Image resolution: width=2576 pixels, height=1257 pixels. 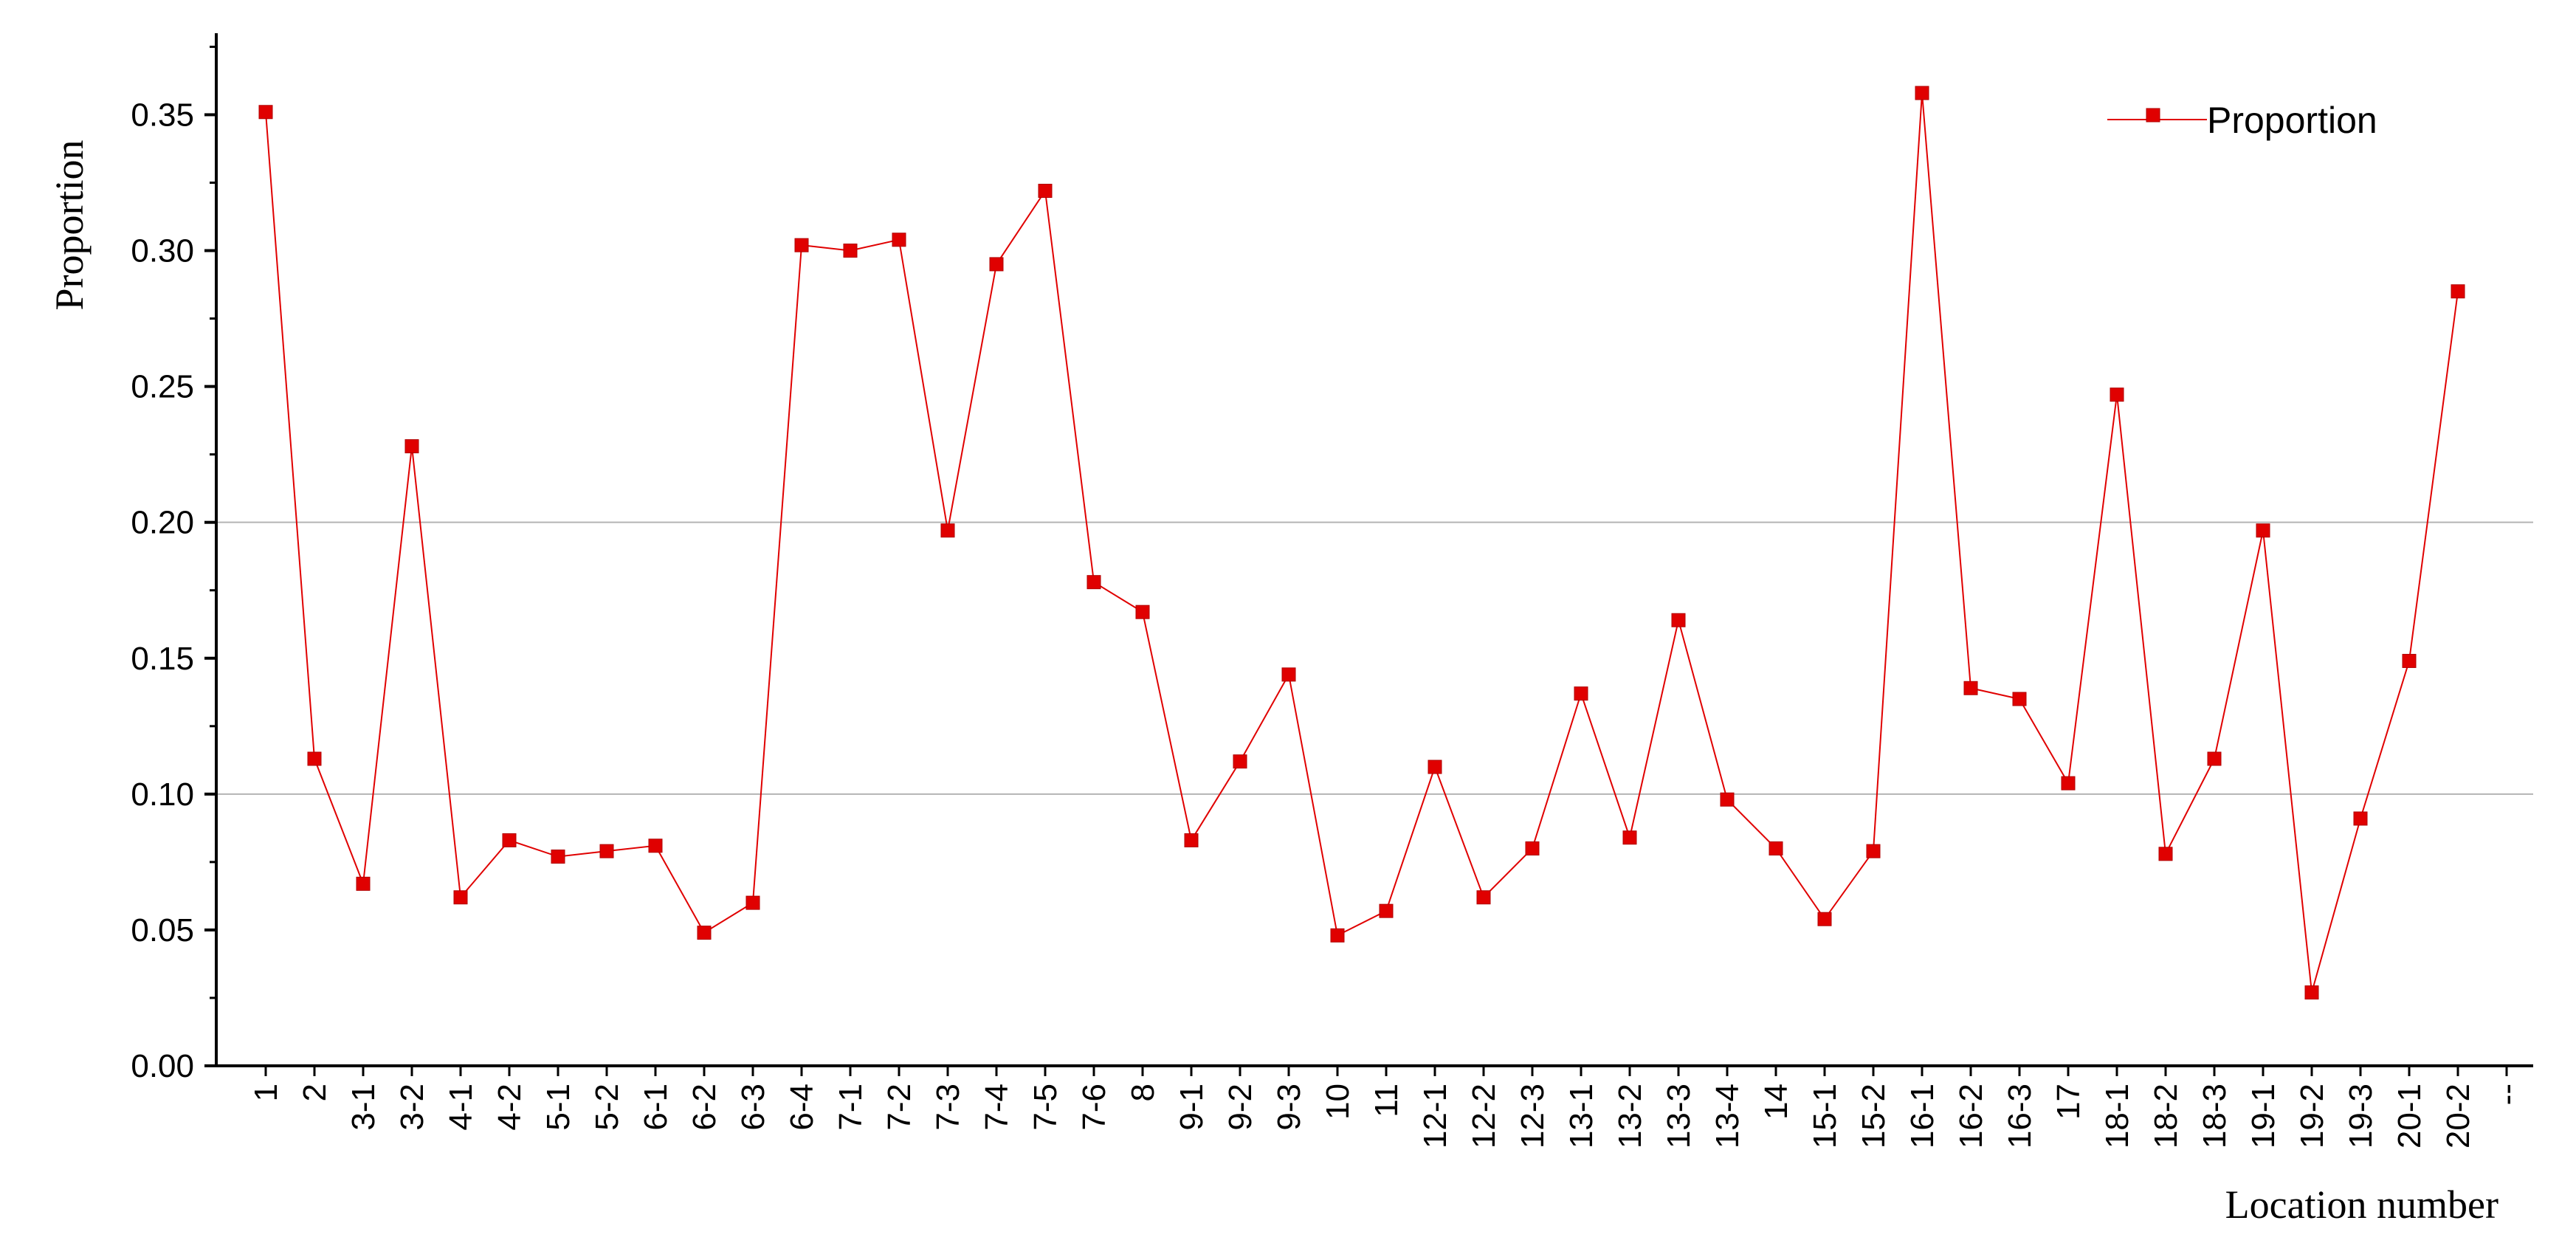 I want to click on x-tick-label: 12-2, so click(x=1484, y=1116).